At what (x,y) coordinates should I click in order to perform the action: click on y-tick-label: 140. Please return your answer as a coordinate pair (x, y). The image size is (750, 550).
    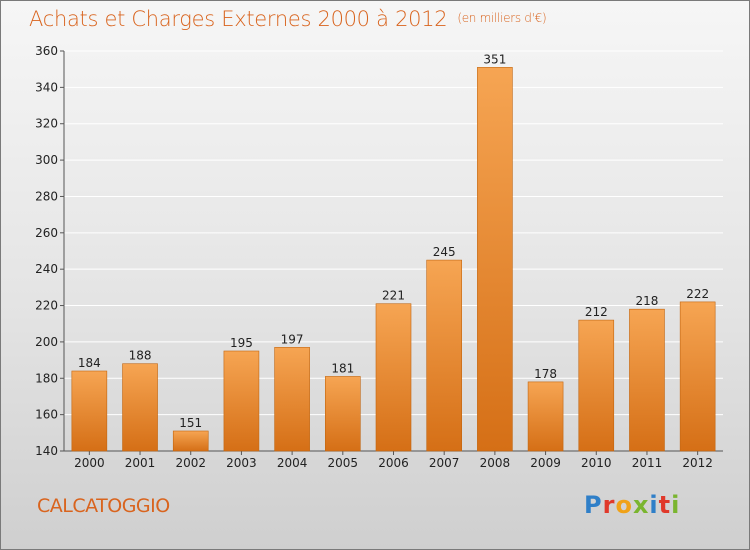
    Looking at the image, I should click on (46, 451).